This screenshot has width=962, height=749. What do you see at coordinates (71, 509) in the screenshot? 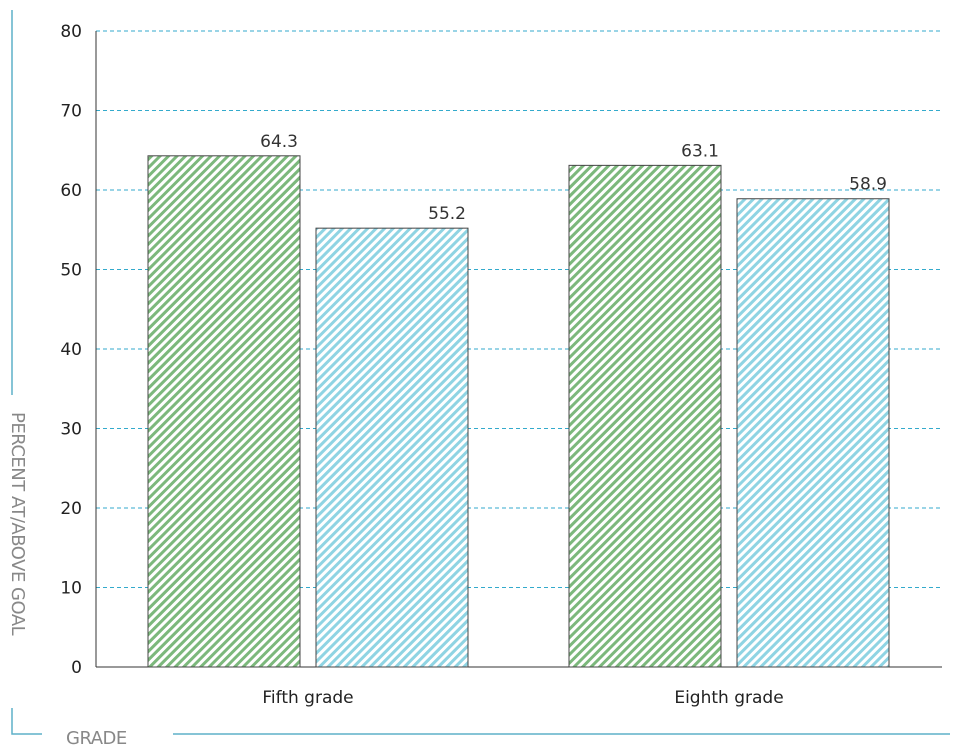
I see `y-tick-label: 20` at bounding box center [71, 509].